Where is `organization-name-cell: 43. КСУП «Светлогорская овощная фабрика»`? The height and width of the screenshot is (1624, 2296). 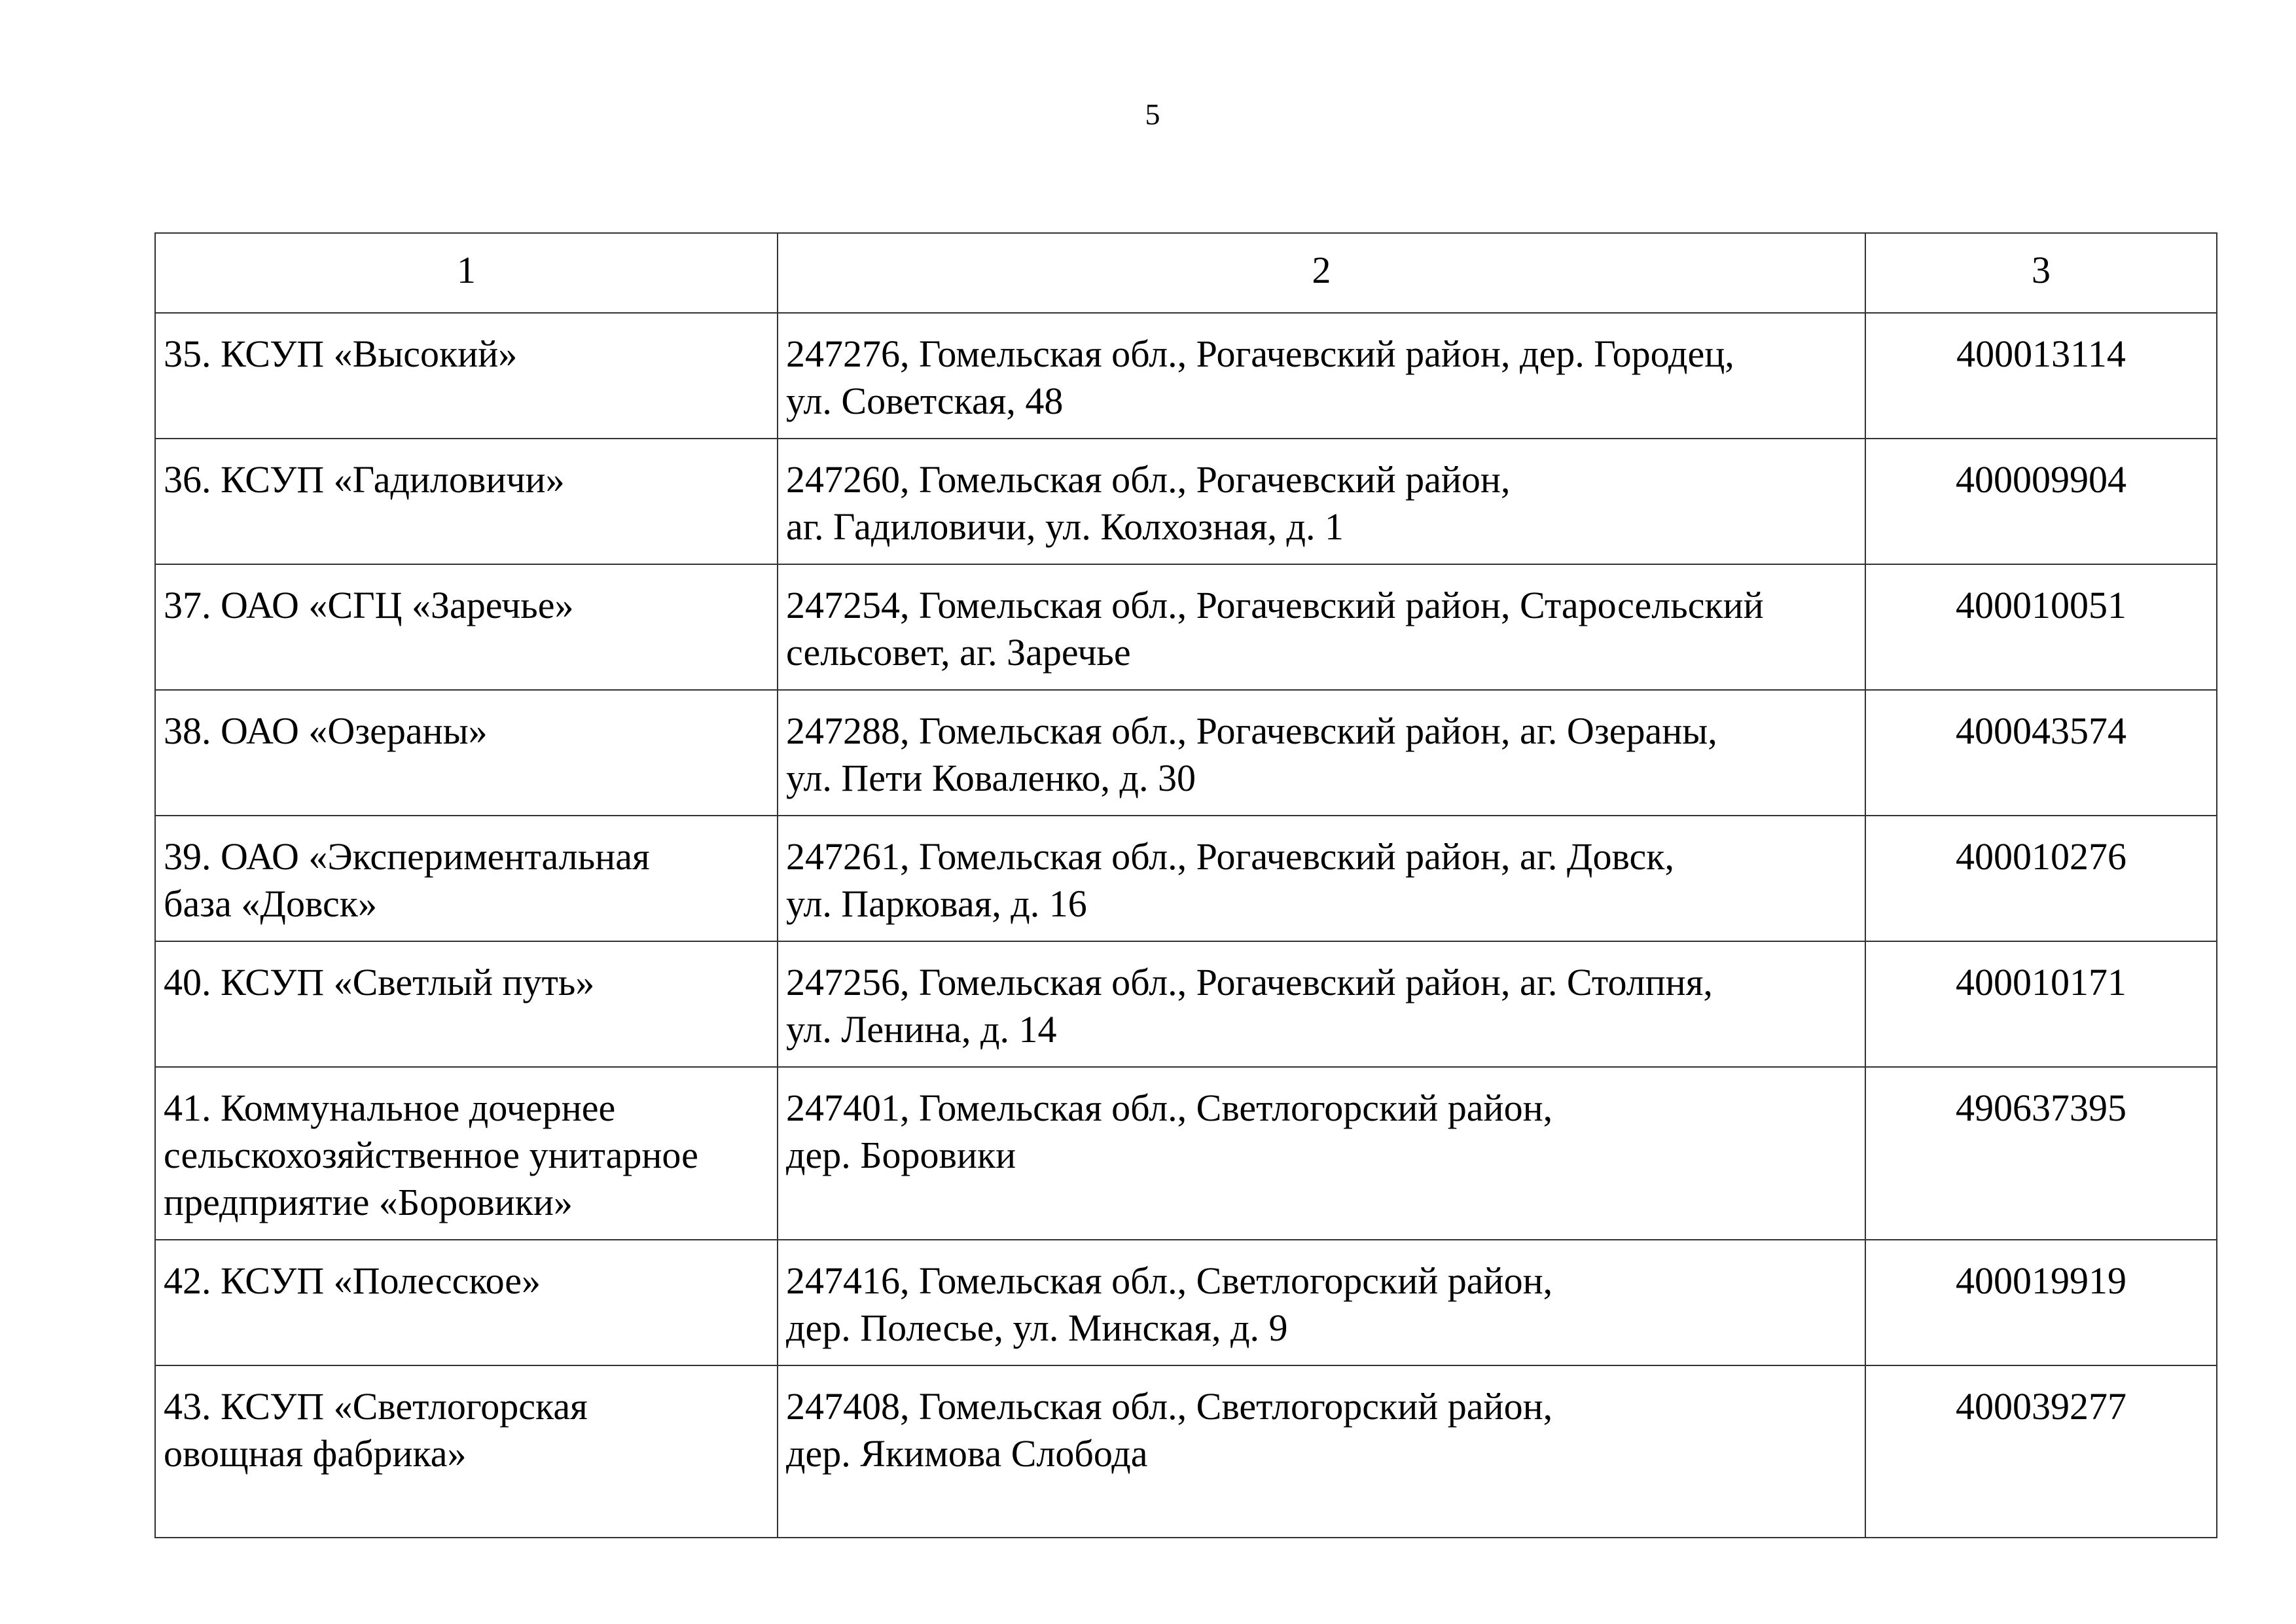
organization-name-cell: 43. КСУП «Светлогорская овощная фабрика» is located at coordinates (466, 1451).